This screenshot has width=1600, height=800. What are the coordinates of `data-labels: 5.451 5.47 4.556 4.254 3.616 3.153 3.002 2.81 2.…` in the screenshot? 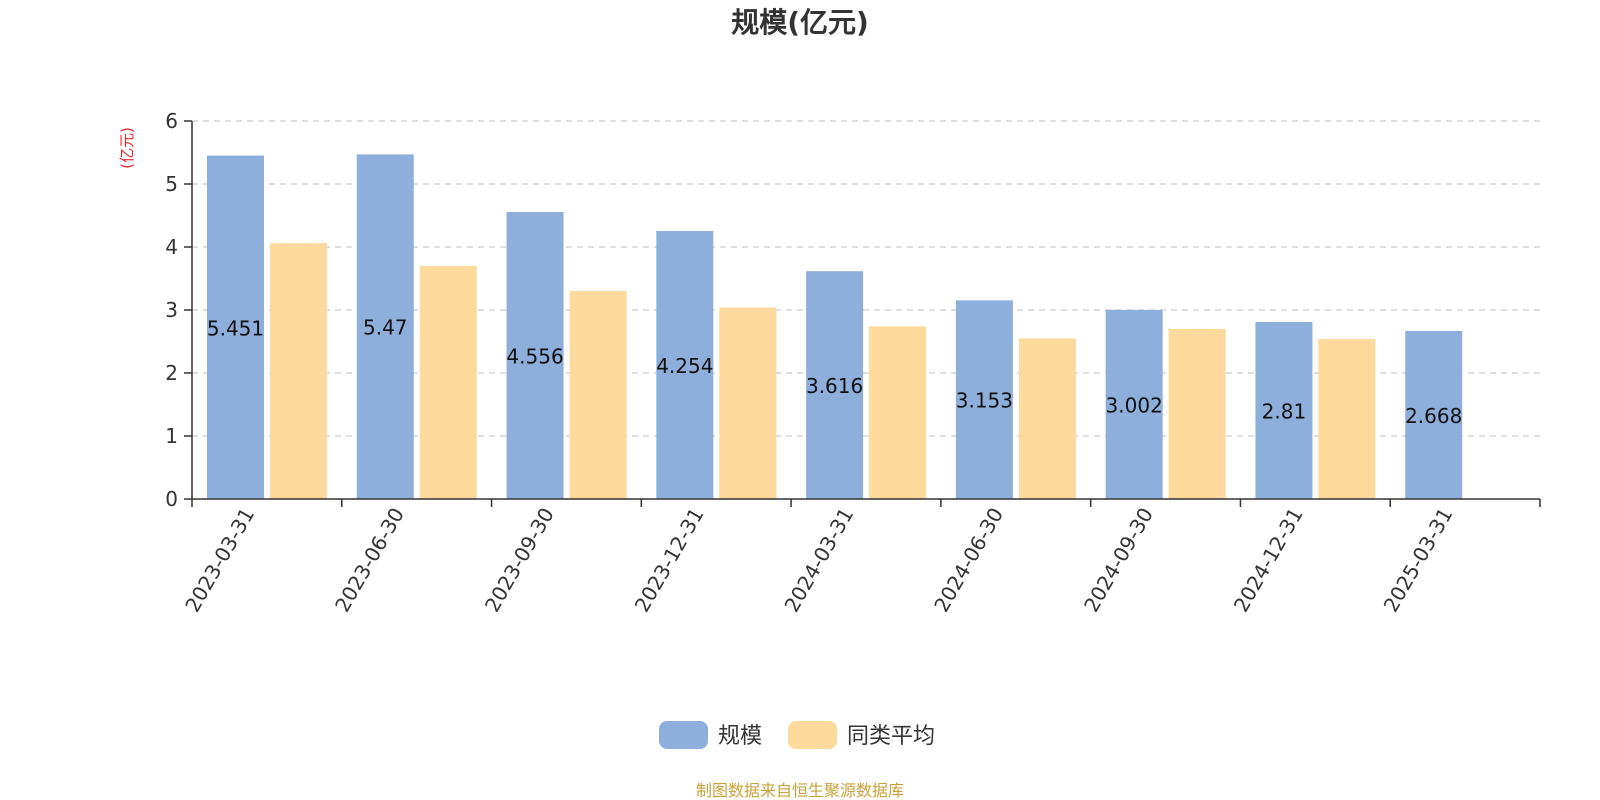 It's located at (834, 372).